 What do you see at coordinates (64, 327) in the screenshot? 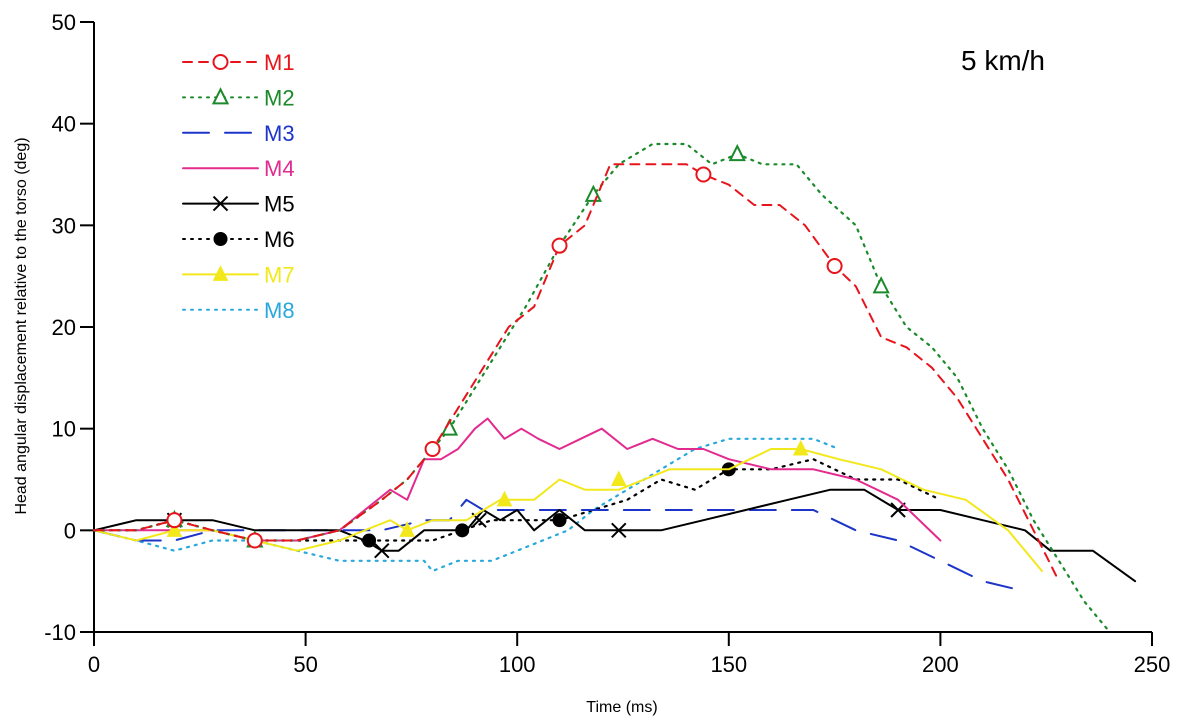
I see `y-tick-label: 20` at bounding box center [64, 327].